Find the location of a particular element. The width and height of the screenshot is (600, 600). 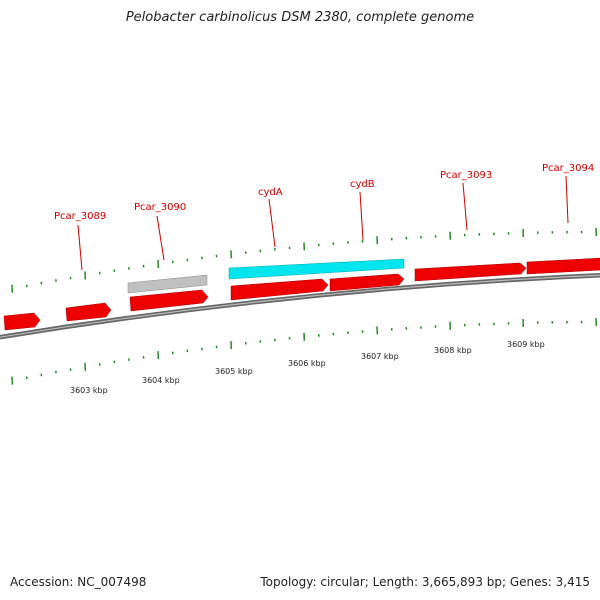

gene-arrow is located at coordinates (22, 321).